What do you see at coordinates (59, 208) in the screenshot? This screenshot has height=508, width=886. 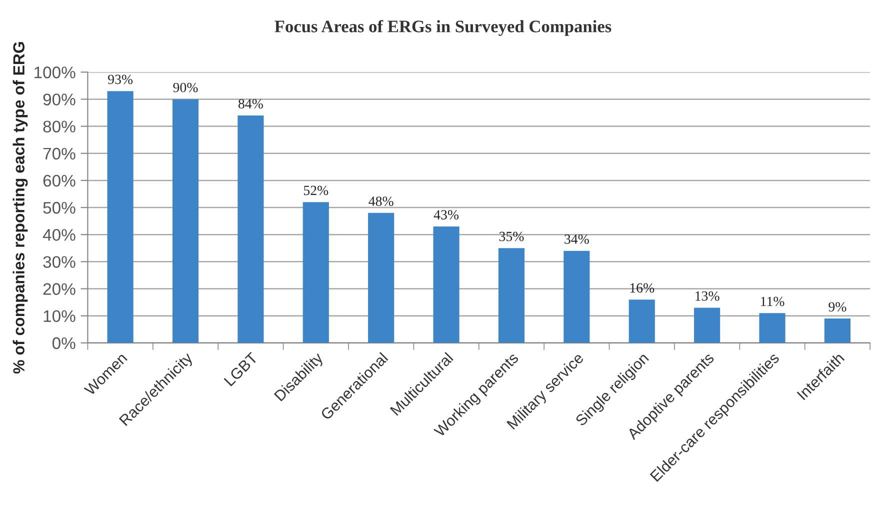 I see `y-tick-label: 50%` at bounding box center [59, 208].